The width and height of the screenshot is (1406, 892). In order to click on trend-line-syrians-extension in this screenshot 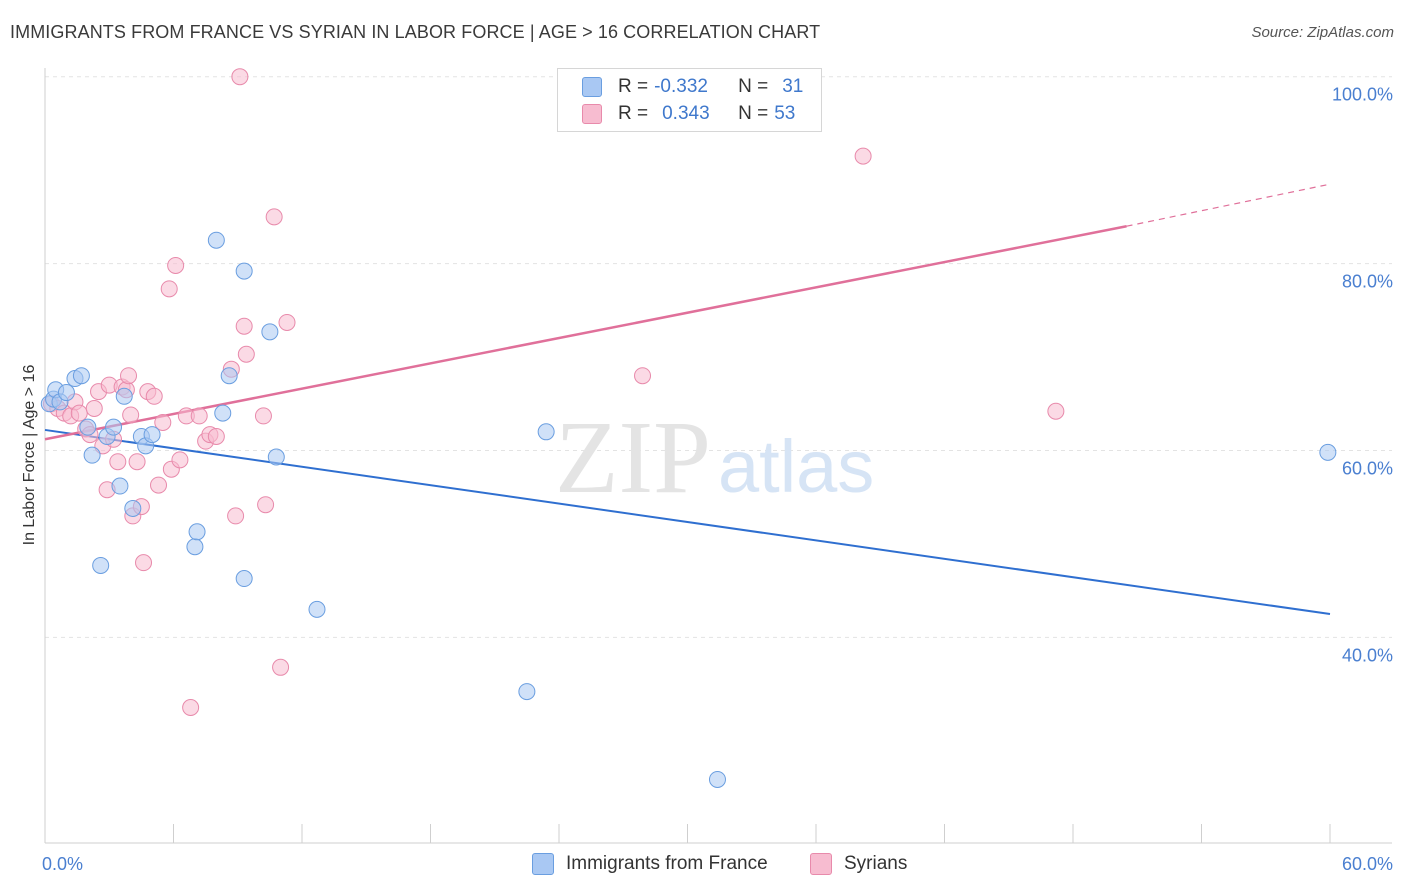, I will do `click(1228, 205)`.